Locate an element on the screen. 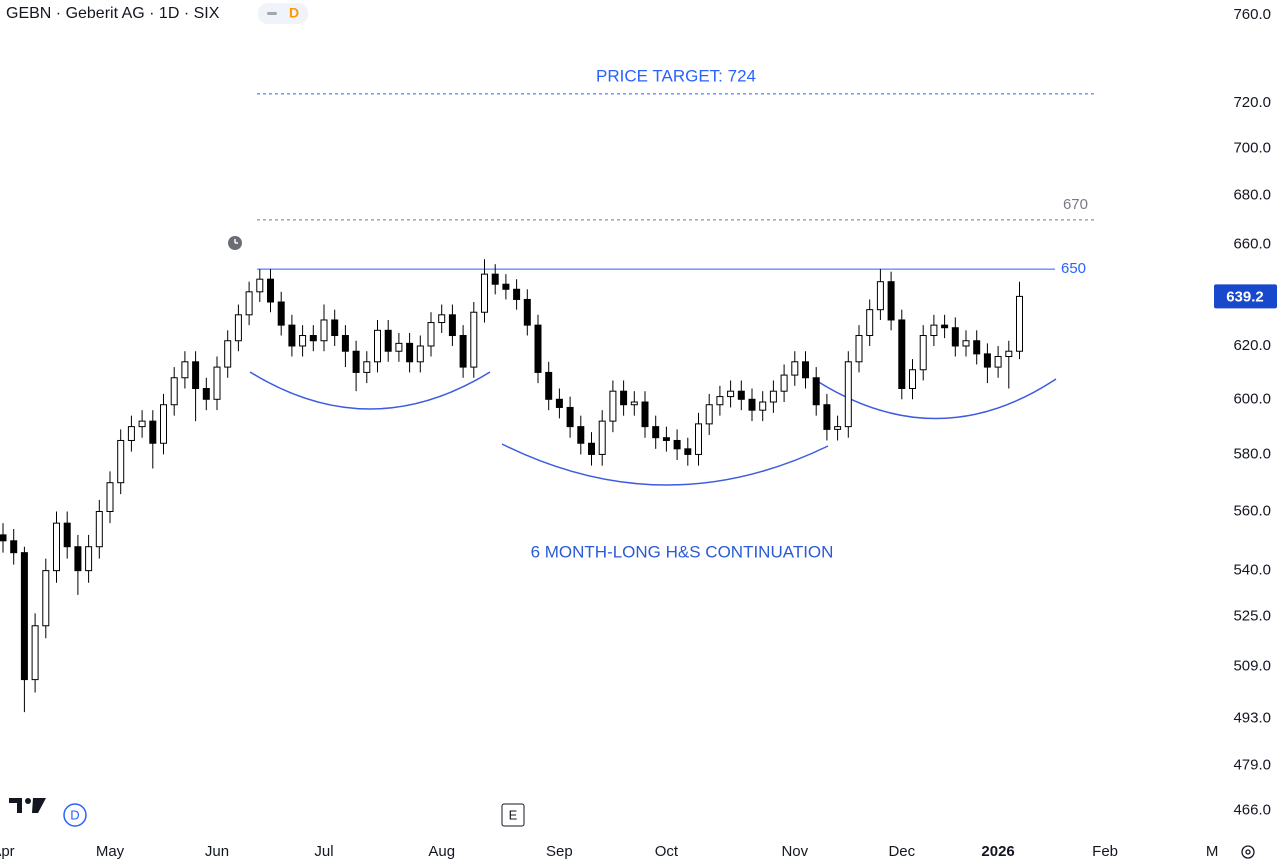 The height and width of the screenshot is (865, 1277). x-tick-label: Apr is located at coordinates (7, 851).